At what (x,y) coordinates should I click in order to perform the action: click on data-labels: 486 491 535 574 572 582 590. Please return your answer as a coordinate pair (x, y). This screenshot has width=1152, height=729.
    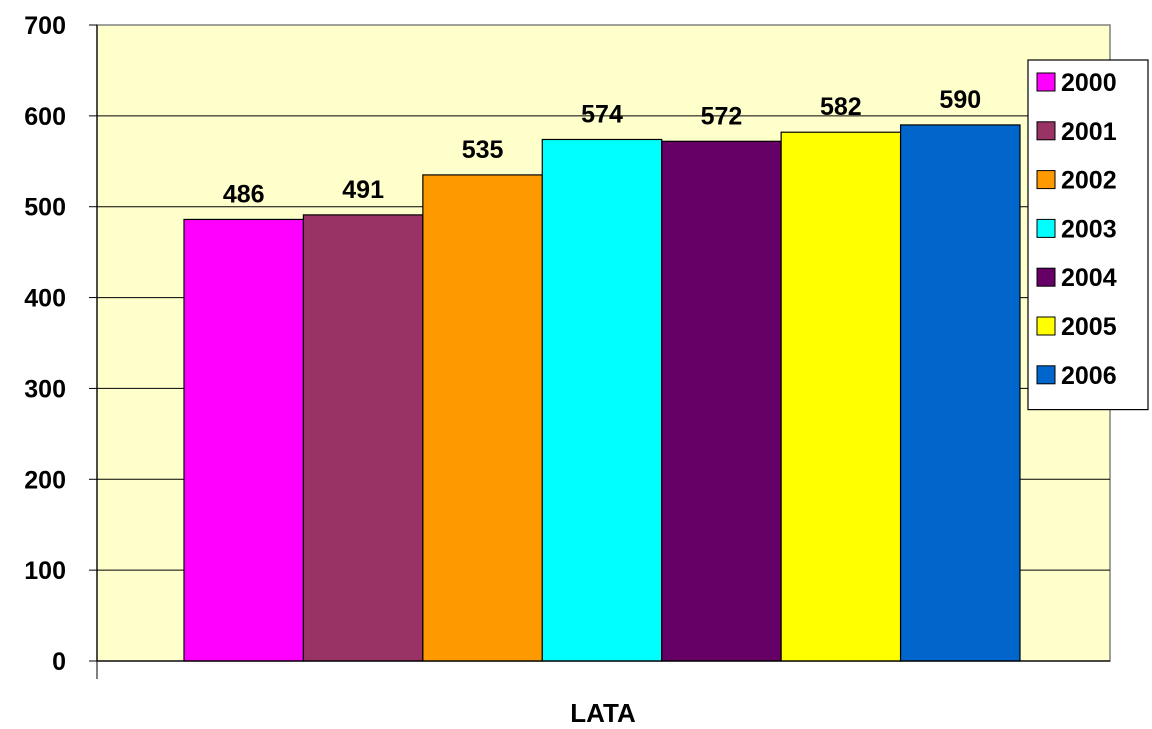
    Looking at the image, I should click on (602, 147).